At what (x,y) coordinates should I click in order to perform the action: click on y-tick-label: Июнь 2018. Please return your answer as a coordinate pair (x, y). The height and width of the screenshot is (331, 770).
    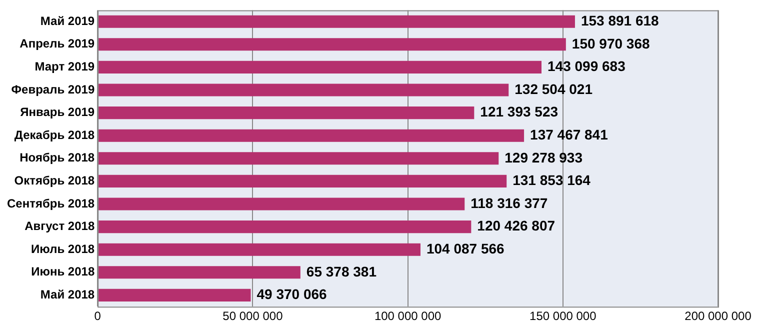
    Looking at the image, I should click on (63, 271).